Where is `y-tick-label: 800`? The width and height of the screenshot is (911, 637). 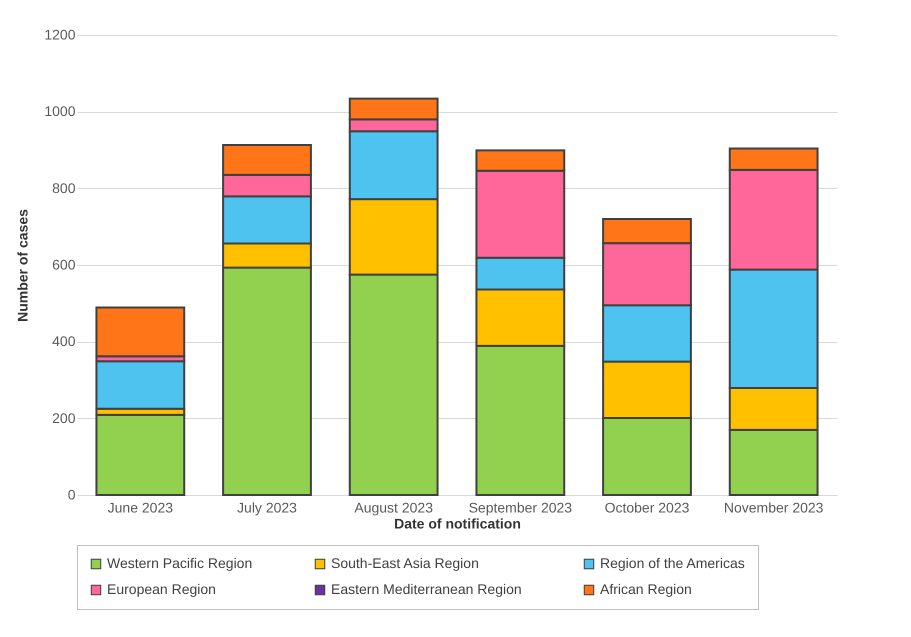 y-tick-label: 800 is located at coordinates (64, 188).